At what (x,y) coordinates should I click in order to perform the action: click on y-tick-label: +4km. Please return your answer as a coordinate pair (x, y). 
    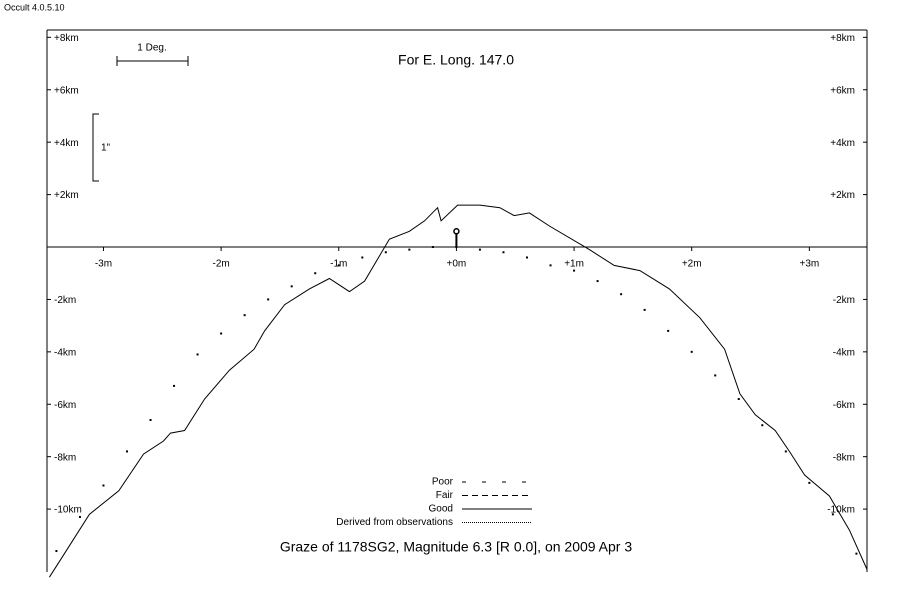
    Looking at the image, I should click on (66, 143).